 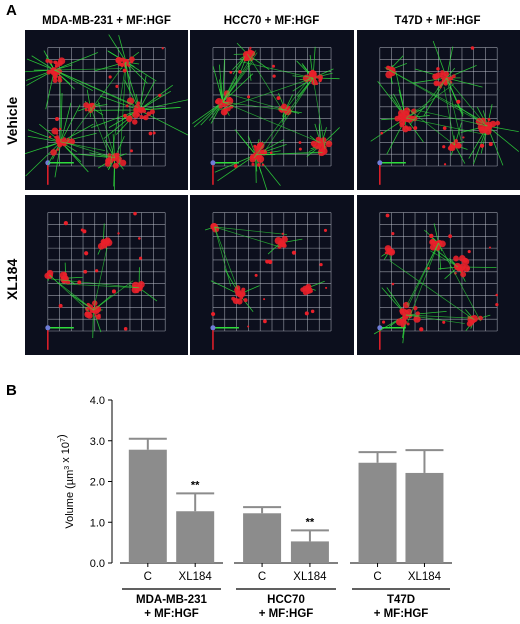 I want to click on micrograph-t47d-vehicle, so click(x=438, y=110).